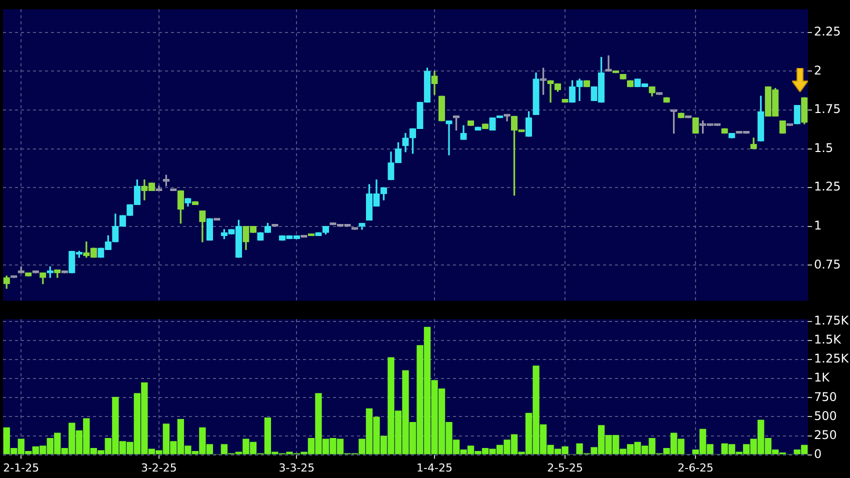 The width and height of the screenshot is (850, 478). I want to click on y-tick-label: 1K, so click(822, 377).